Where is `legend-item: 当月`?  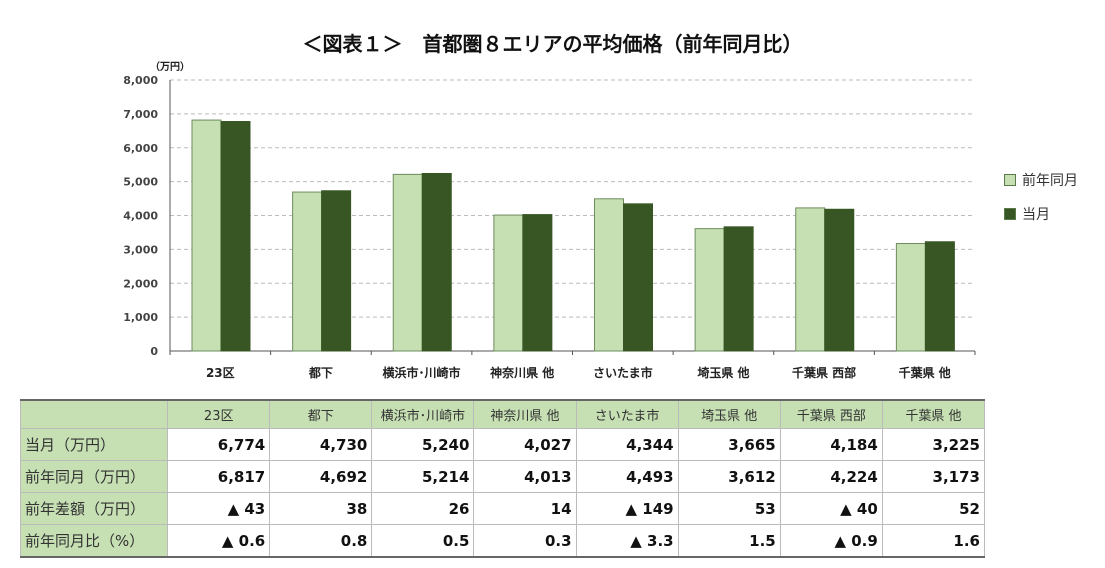
legend-item: 当月 is located at coordinates (1041, 214).